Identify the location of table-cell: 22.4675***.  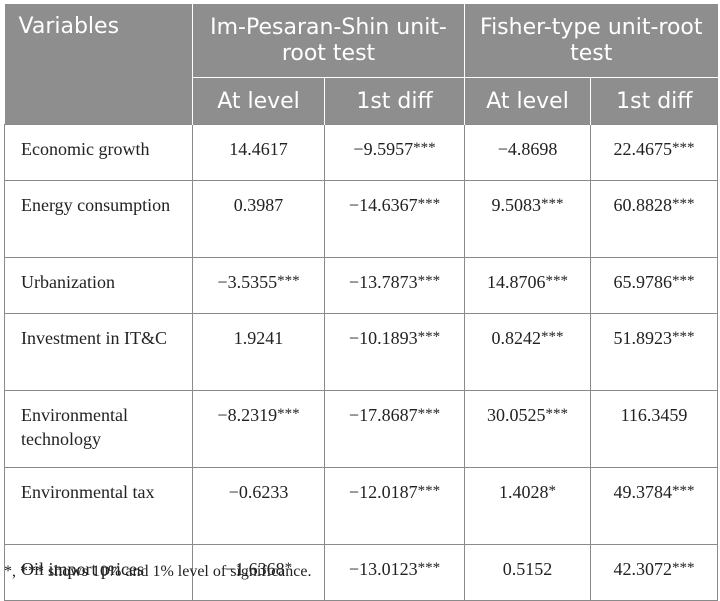
(654, 152).